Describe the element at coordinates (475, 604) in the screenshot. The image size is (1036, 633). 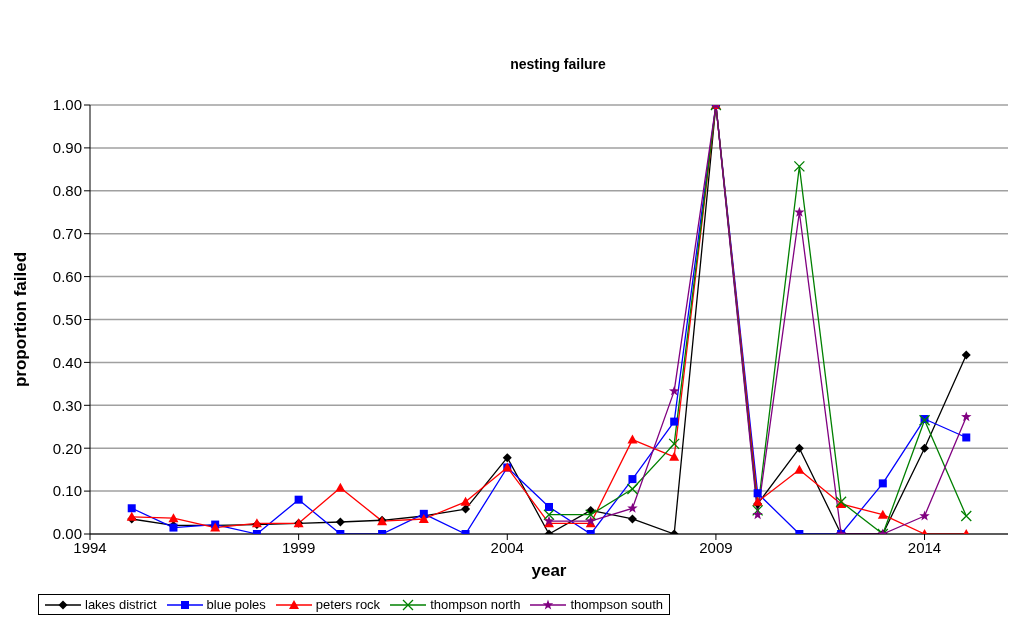
I see `legend-label: thompson north` at that location.